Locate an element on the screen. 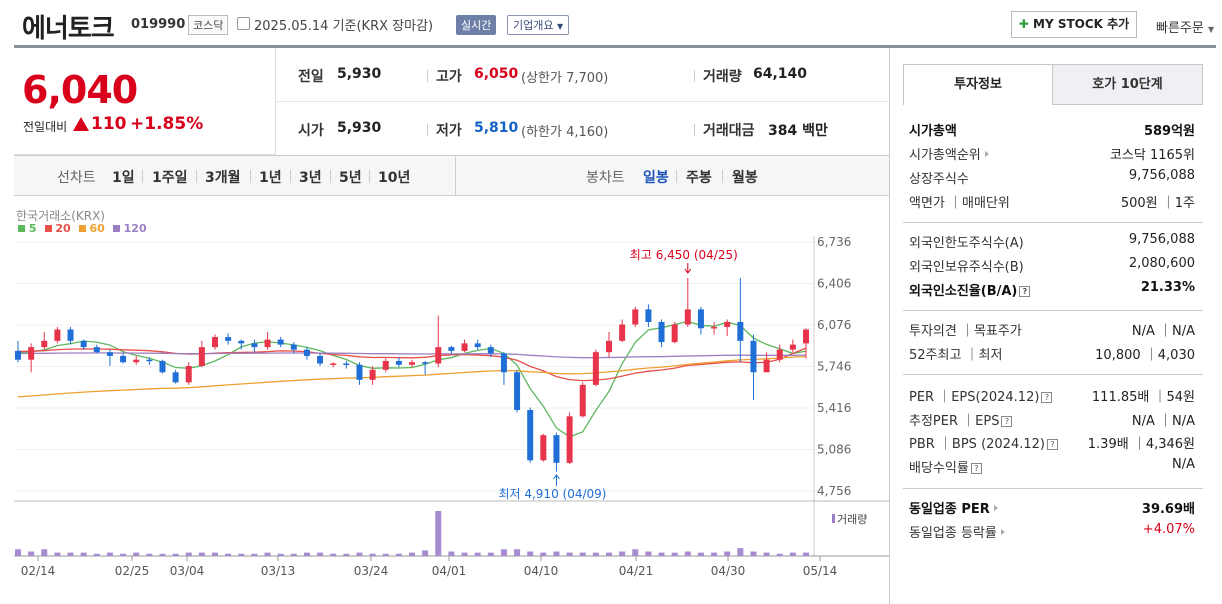 This screenshot has height=604, width=1222. range-3m: 3개월 is located at coordinates (223, 178).